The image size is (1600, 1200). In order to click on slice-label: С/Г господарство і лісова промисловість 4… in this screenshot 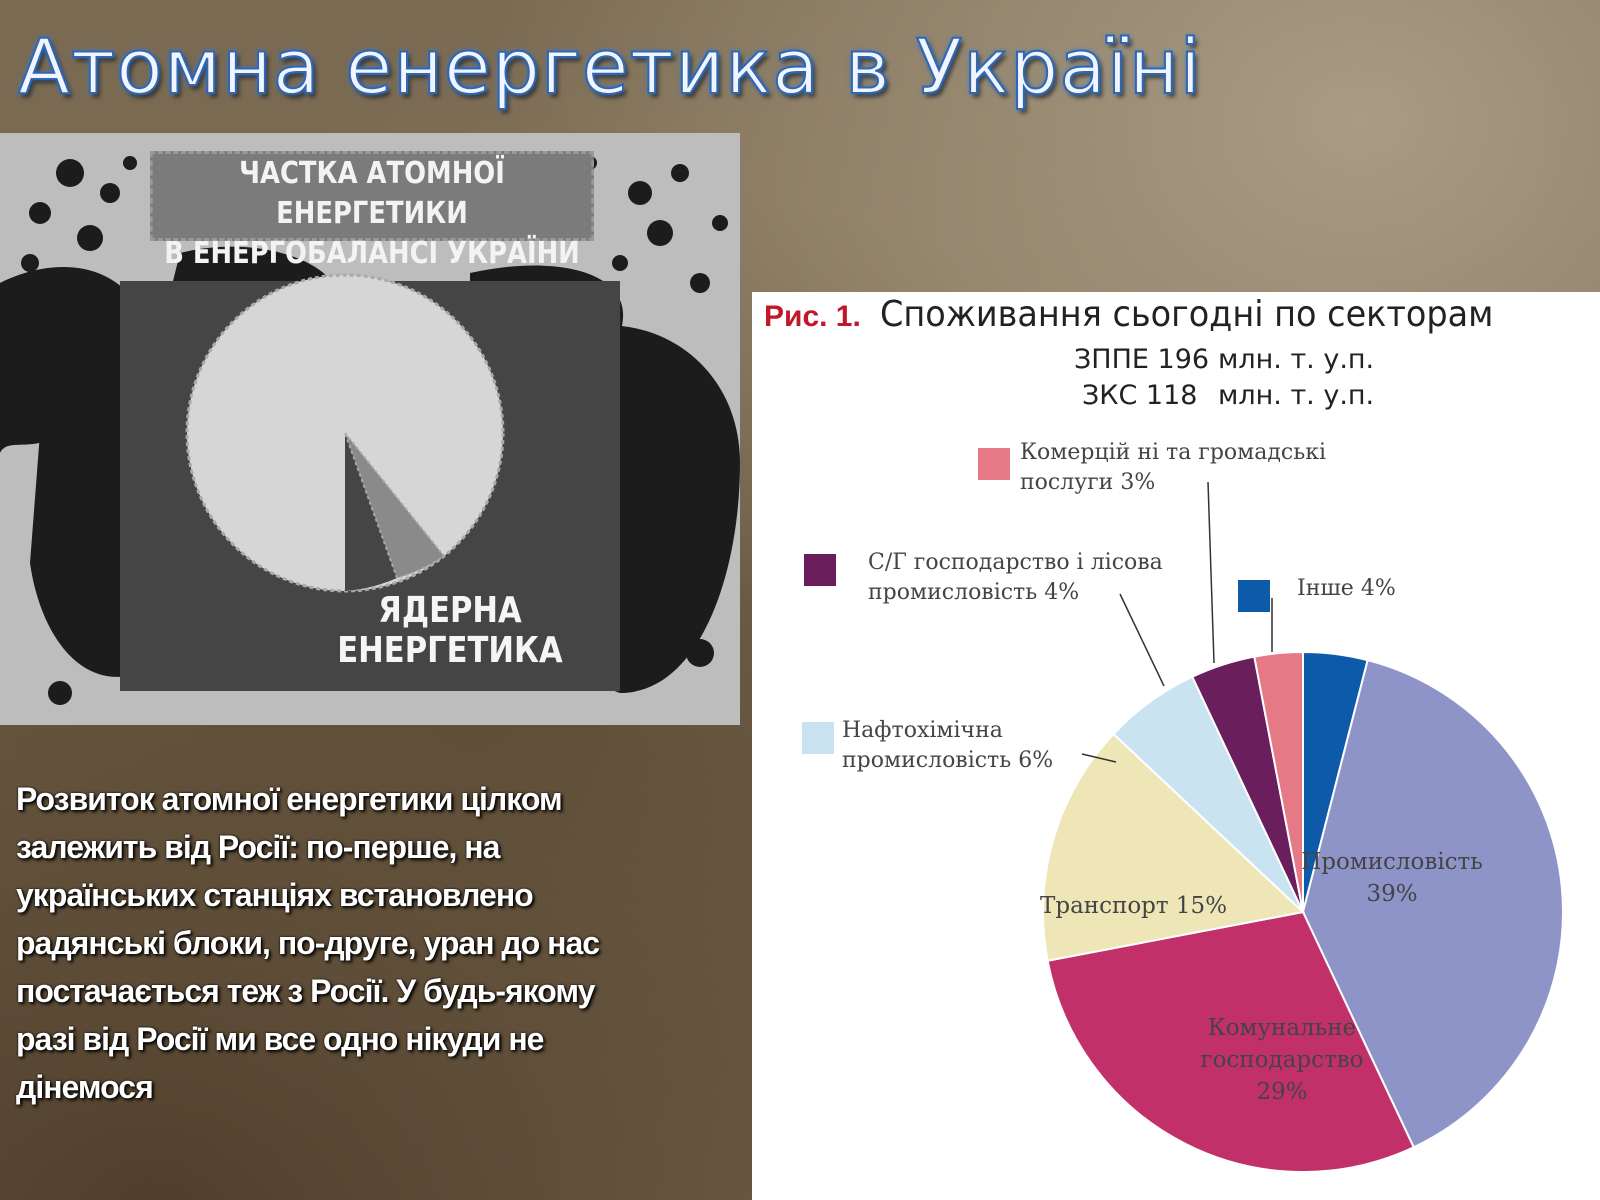, I will do `click(1015, 578)`.